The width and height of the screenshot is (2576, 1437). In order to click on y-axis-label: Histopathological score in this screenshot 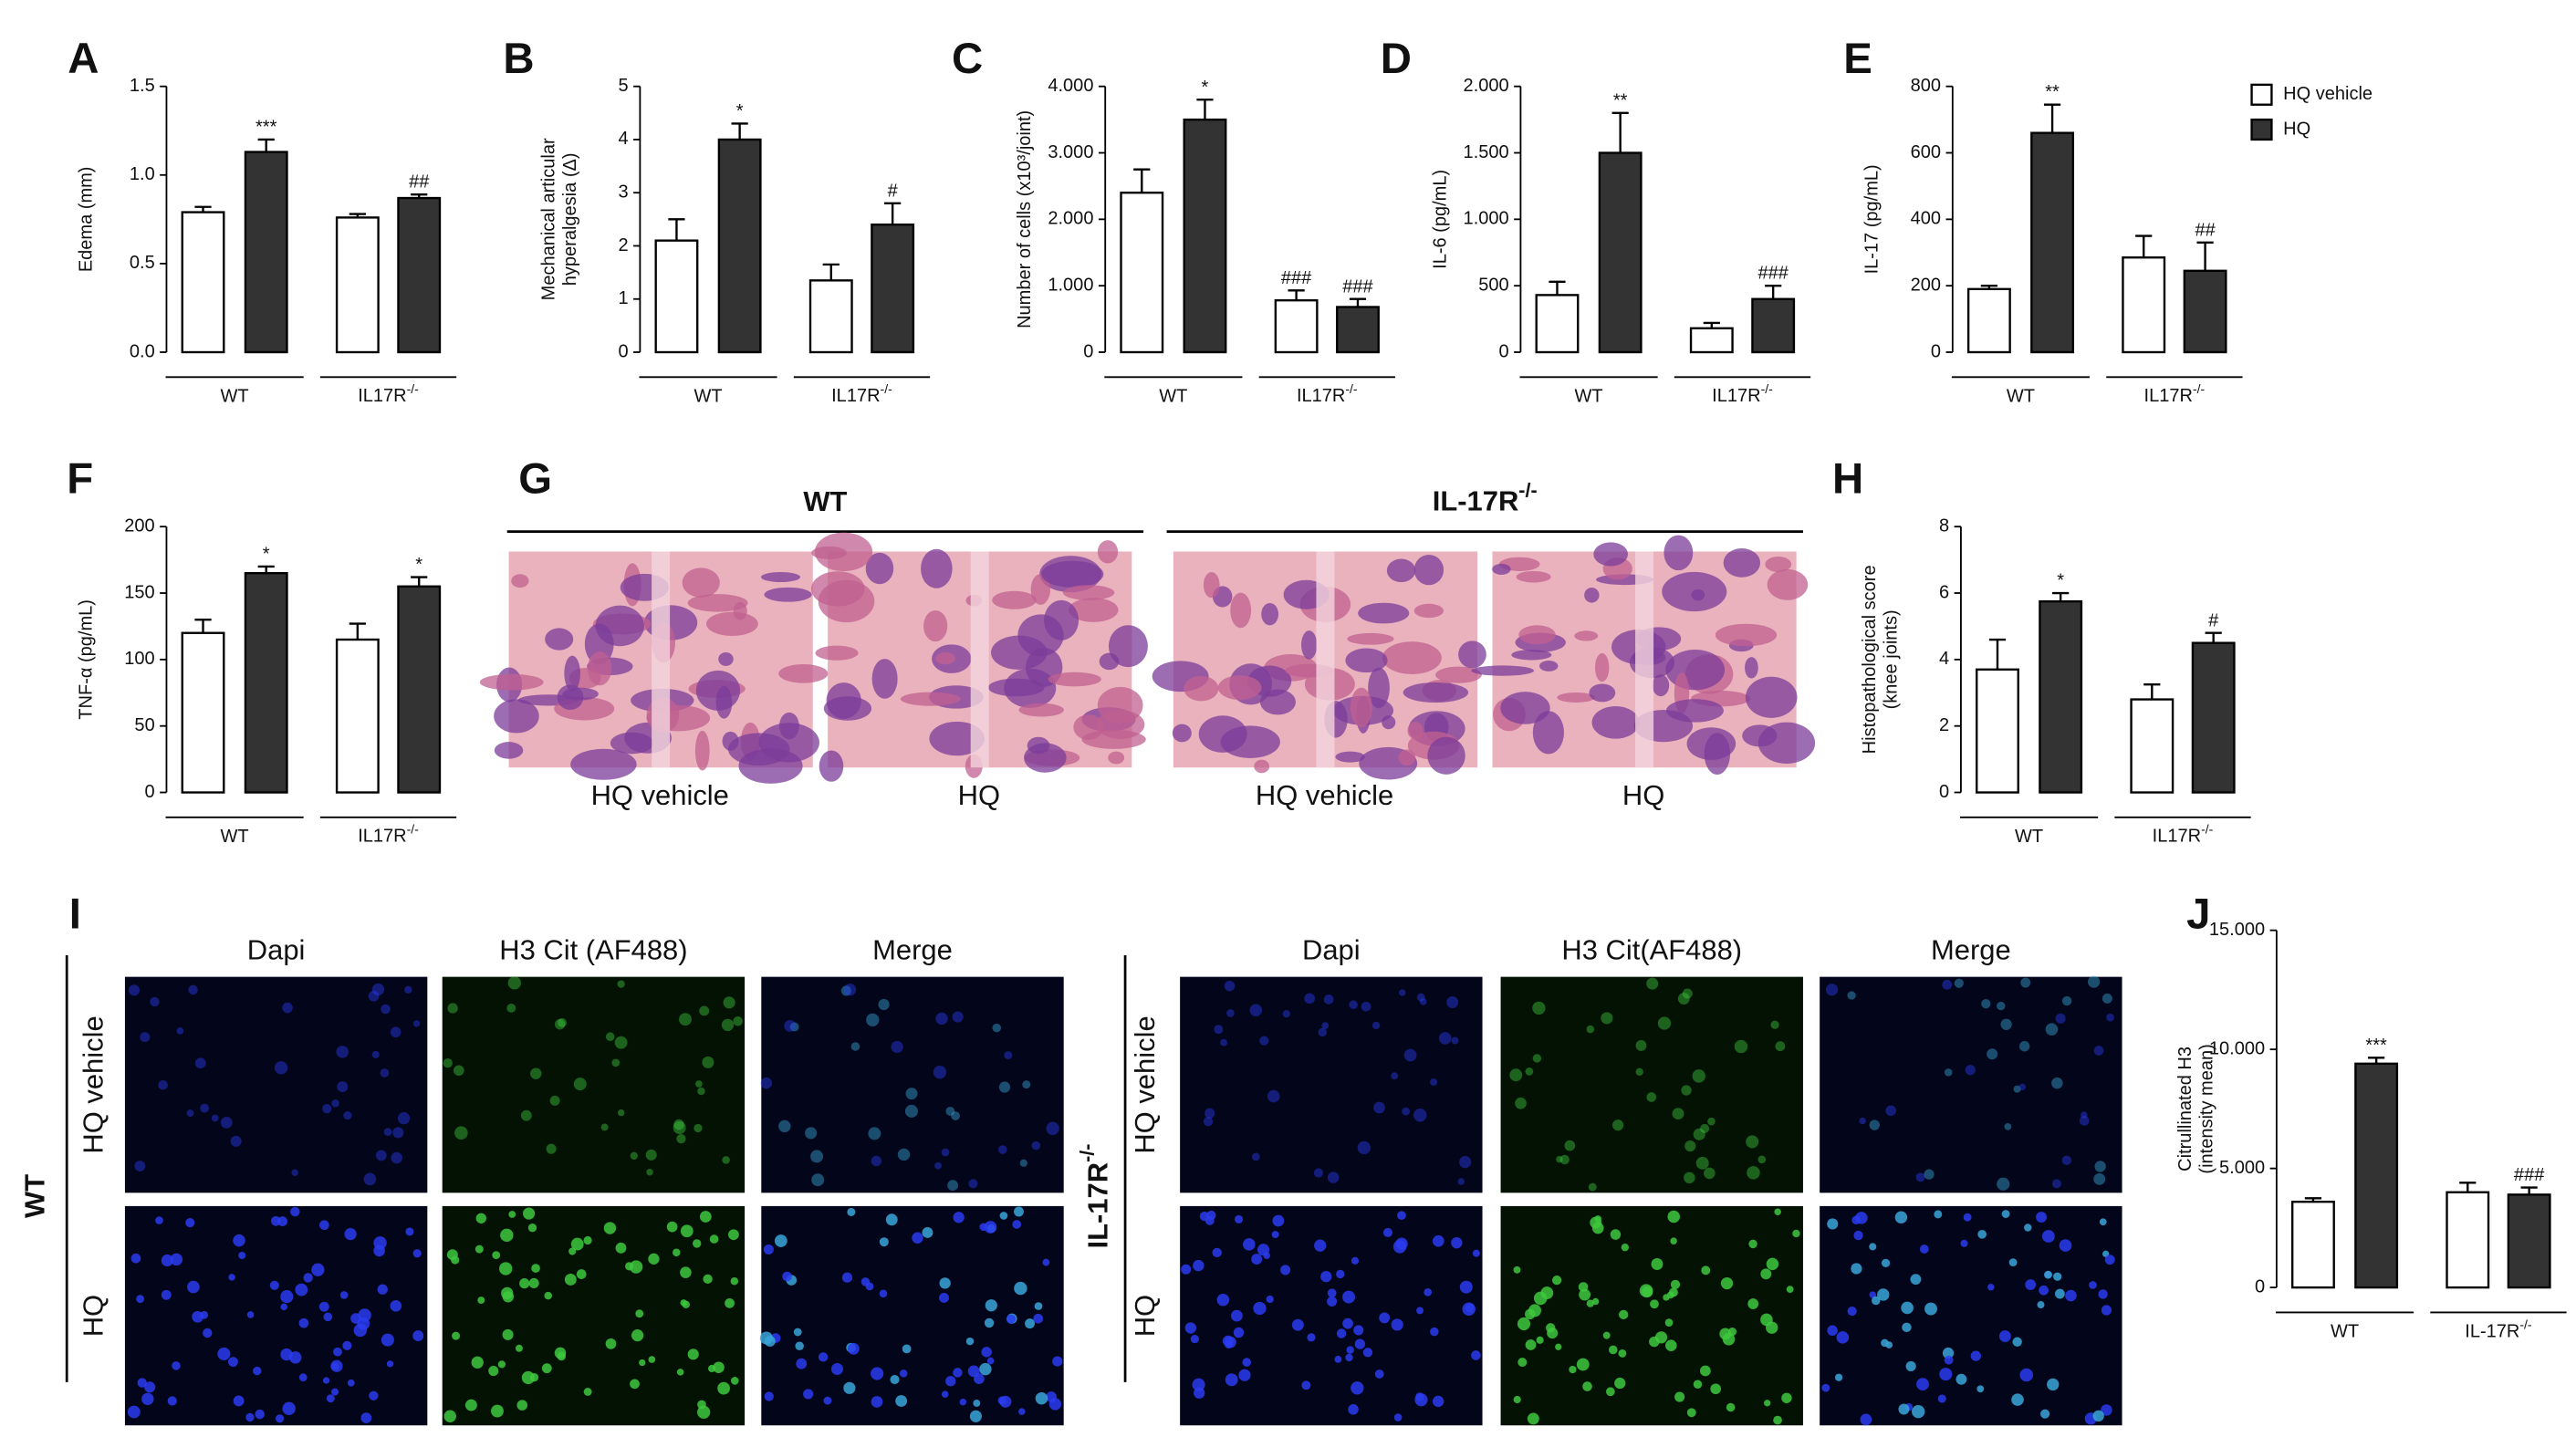, I will do `click(1870, 659)`.